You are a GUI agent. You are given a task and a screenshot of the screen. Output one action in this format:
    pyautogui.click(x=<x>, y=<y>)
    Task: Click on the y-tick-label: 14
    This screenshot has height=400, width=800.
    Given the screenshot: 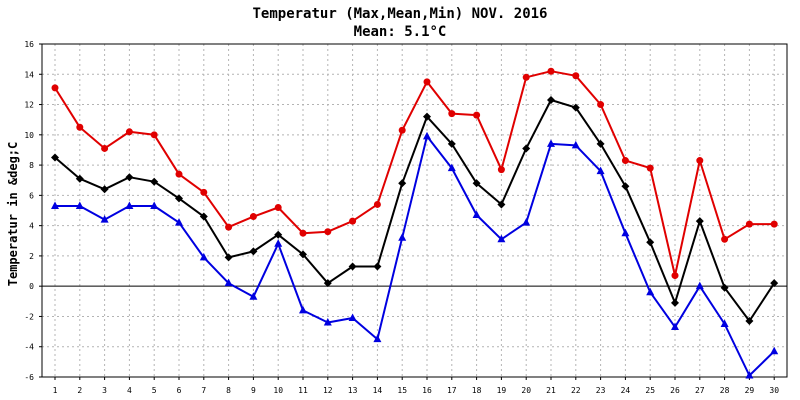 What is the action you would take?
    pyautogui.click(x=29, y=74)
    